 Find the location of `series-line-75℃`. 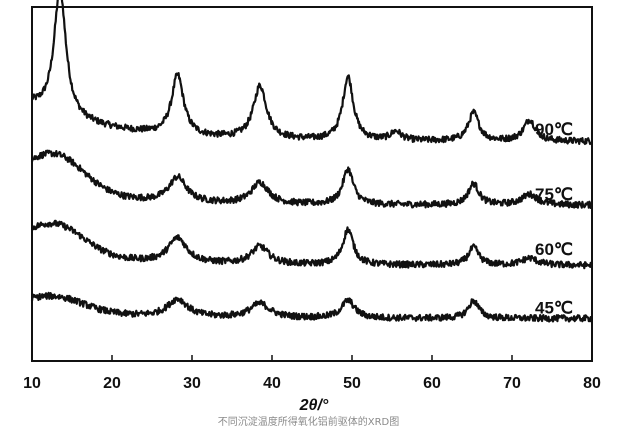

series-line-75℃ is located at coordinates (312, 179).